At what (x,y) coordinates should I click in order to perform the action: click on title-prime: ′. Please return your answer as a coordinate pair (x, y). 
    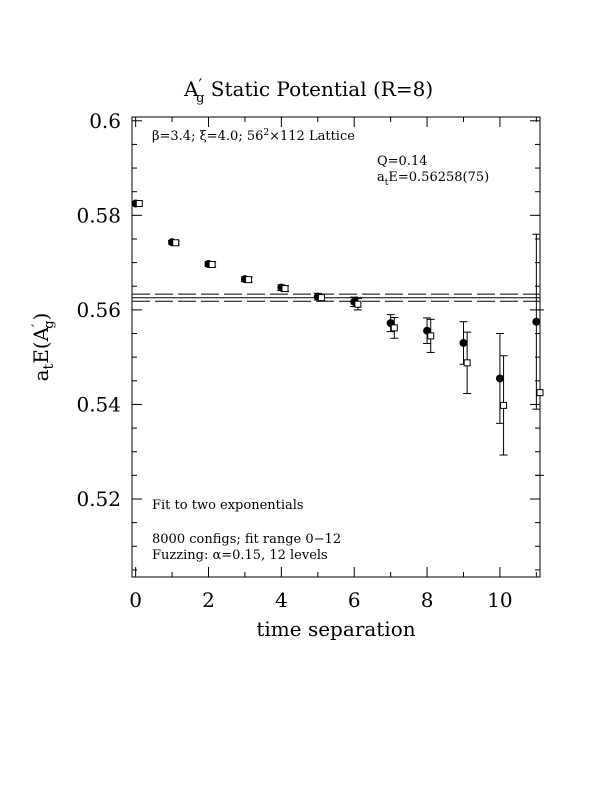
    Looking at the image, I should click on (200, 84).